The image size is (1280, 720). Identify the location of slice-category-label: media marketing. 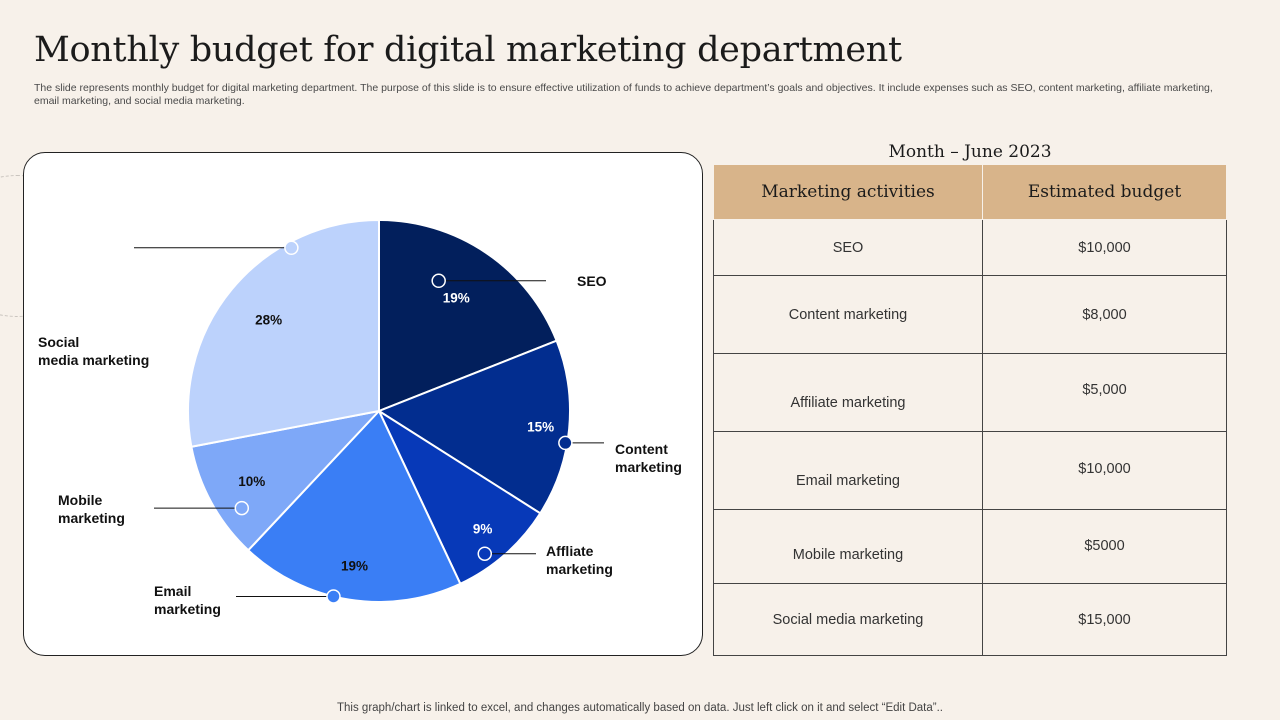
(93, 360).